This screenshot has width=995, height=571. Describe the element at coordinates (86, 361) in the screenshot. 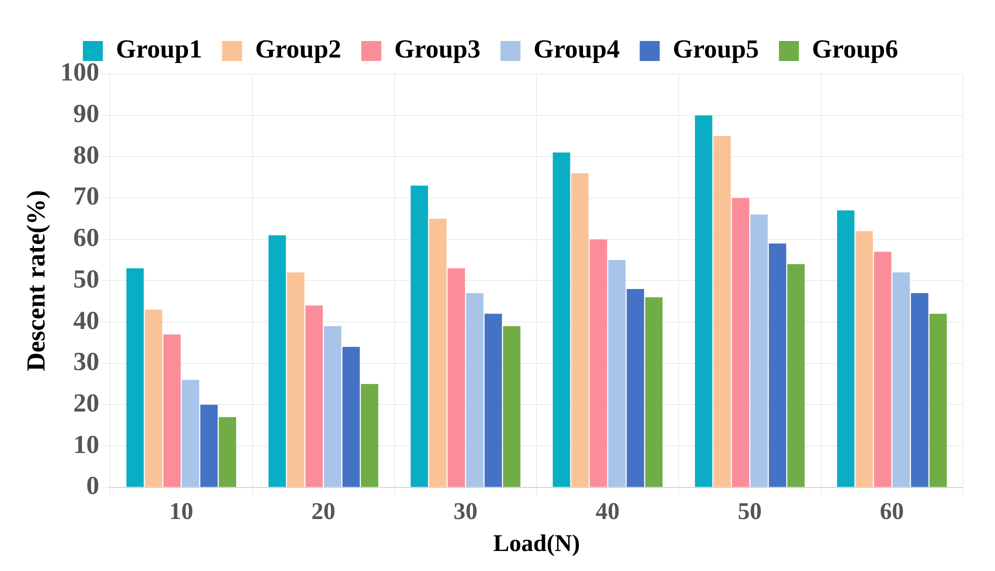

I see `y-tick-label: 30` at that location.